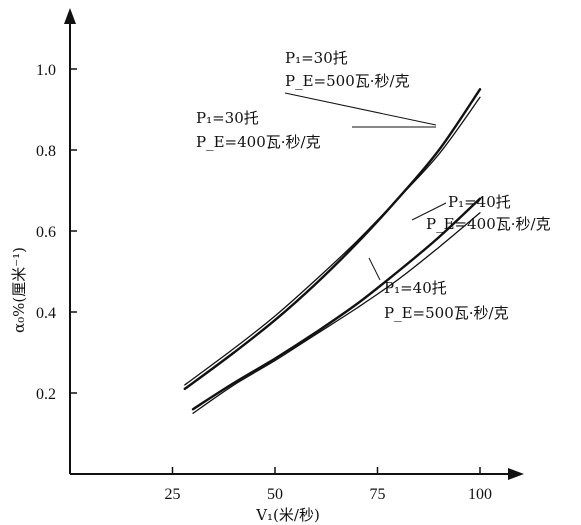  I want to click on y-tick-label: 0.6, so click(46, 232).